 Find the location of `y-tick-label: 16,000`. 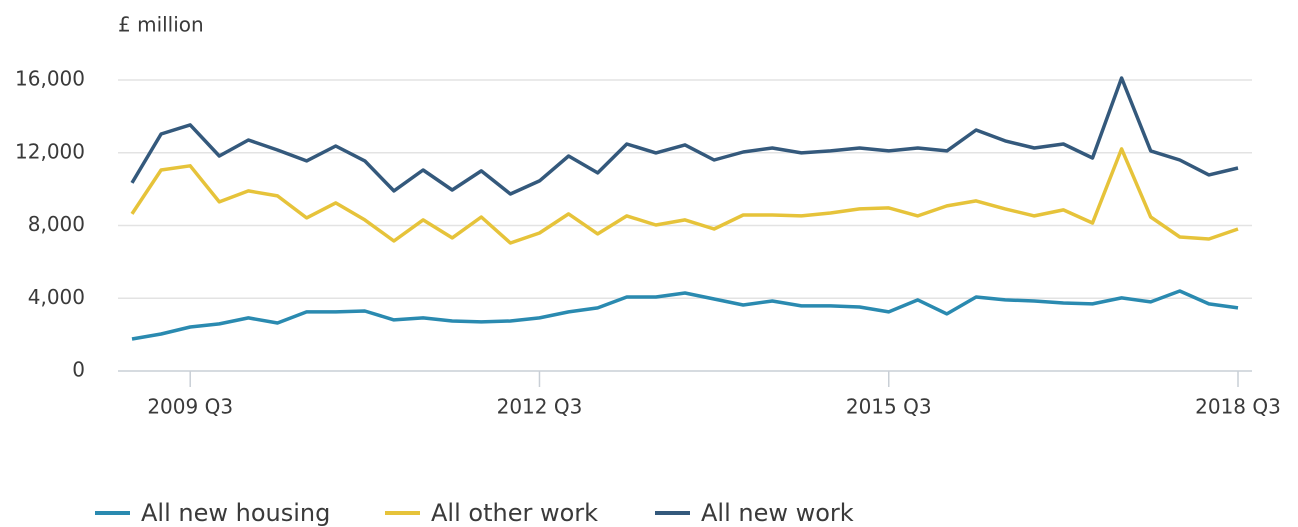

y-tick-label: 16,000 is located at coordinates (50, 79).